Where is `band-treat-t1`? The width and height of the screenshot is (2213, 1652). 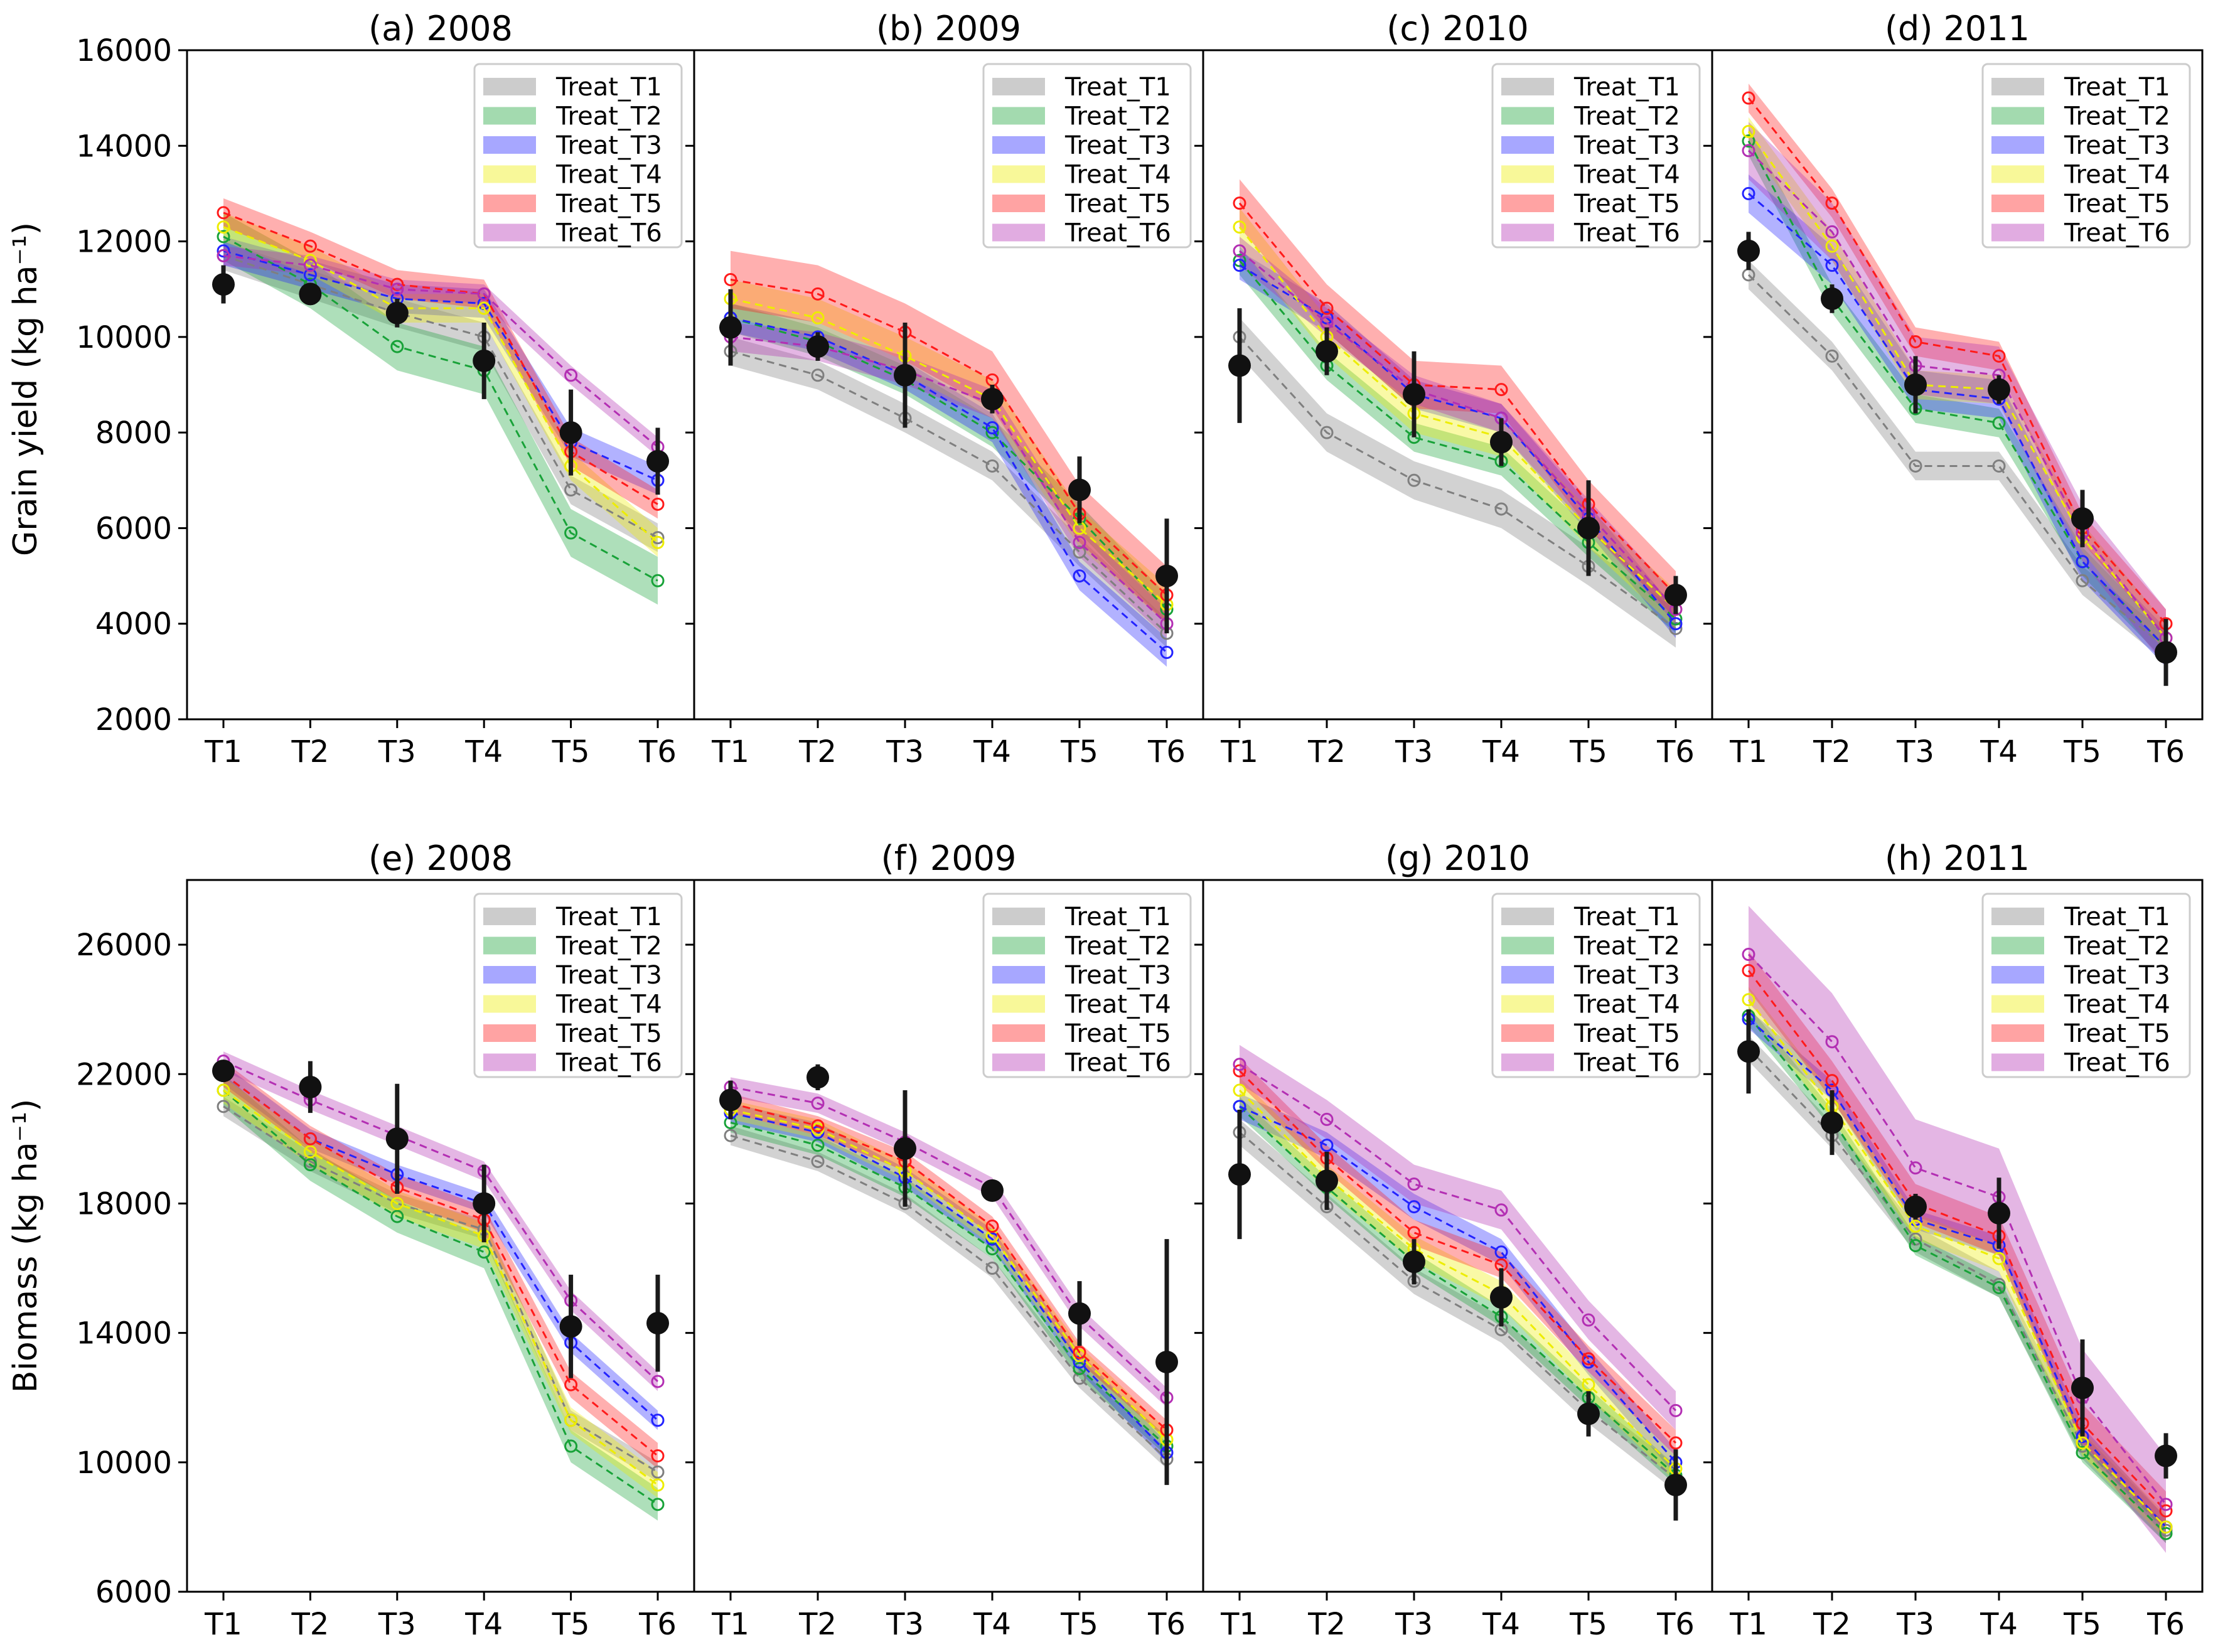 band-treat-t1 is located at coordinates (440, 1289).